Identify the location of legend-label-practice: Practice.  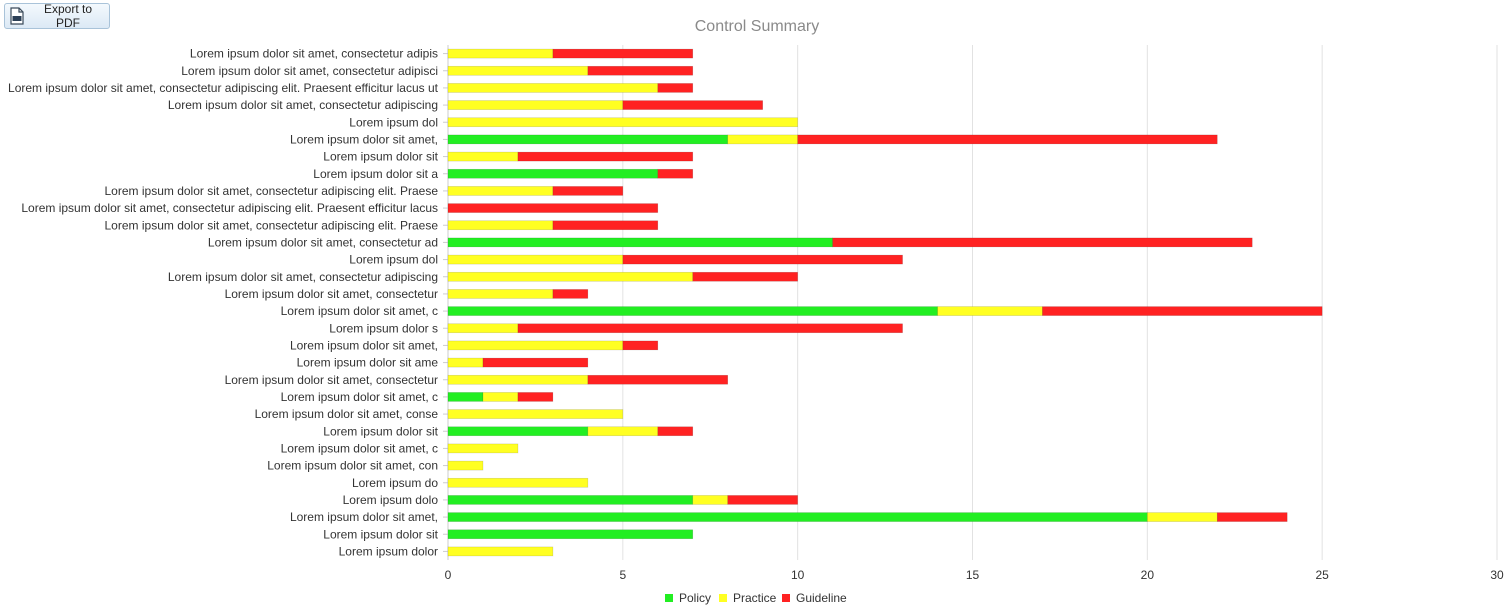
(755, 598).